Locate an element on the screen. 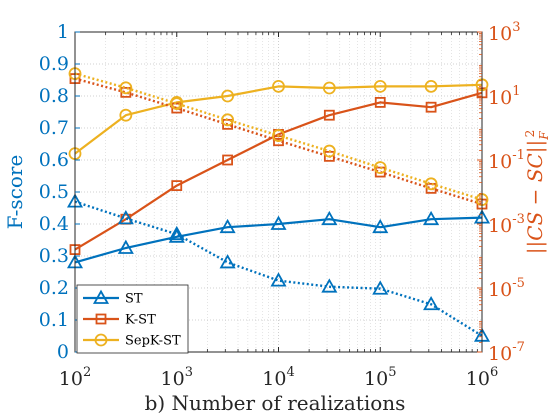 This screenshot has height=420, width=560. legend-label: ST is located at coordinates (134, 299).